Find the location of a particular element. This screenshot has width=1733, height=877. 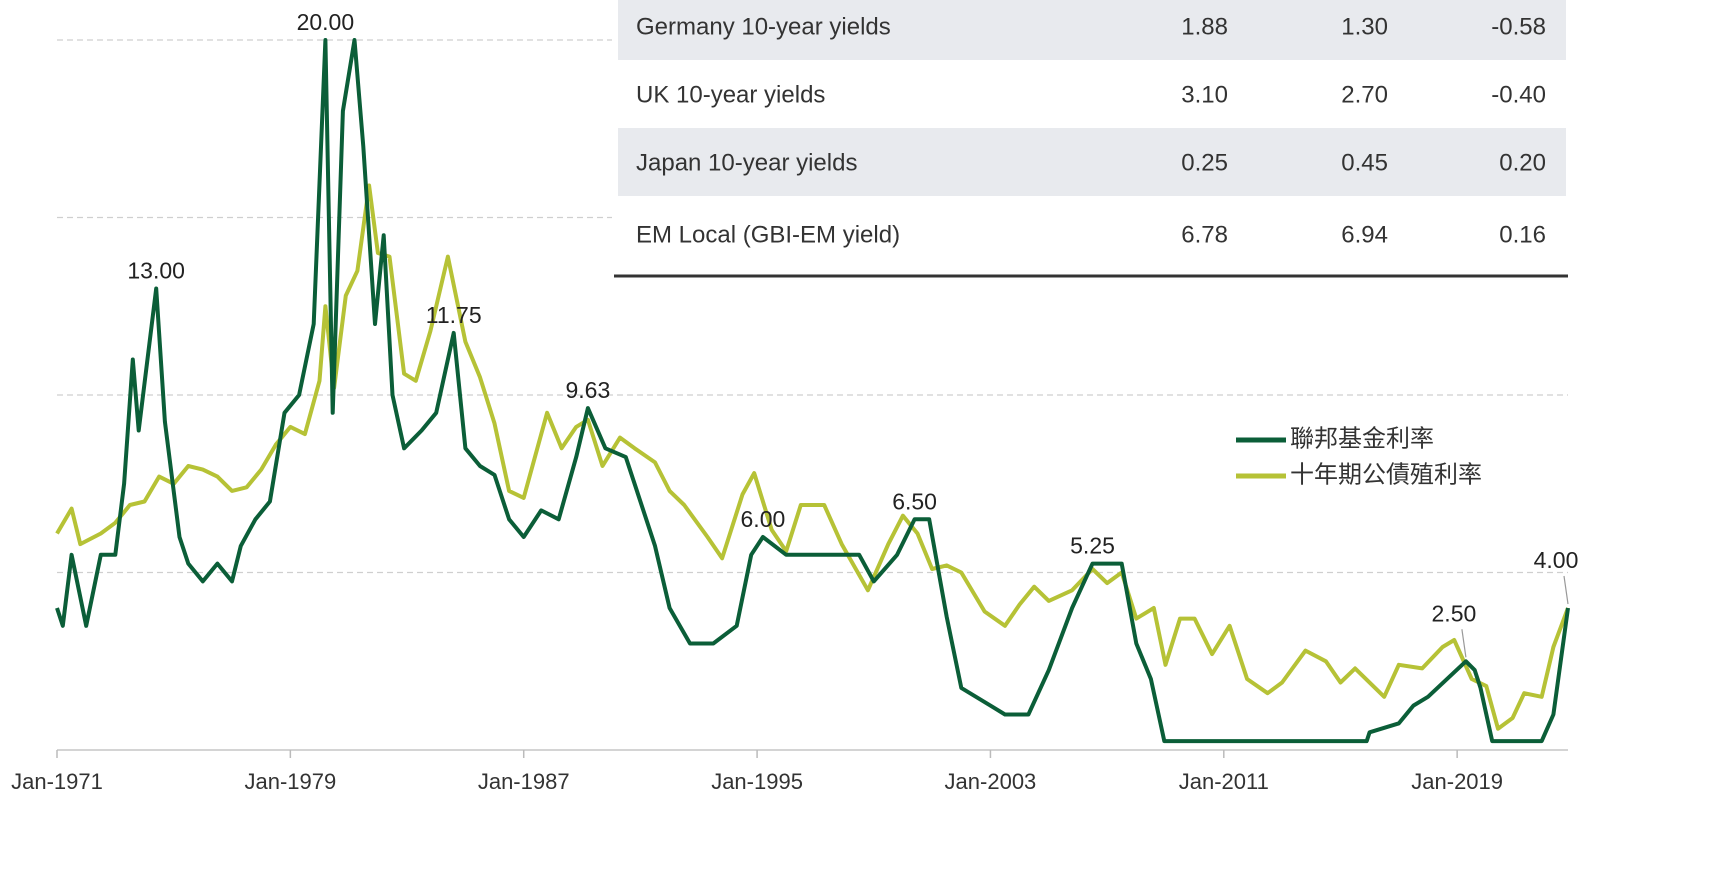

x-tick-label: Jan-2003 is located at coordinates (991, 781).